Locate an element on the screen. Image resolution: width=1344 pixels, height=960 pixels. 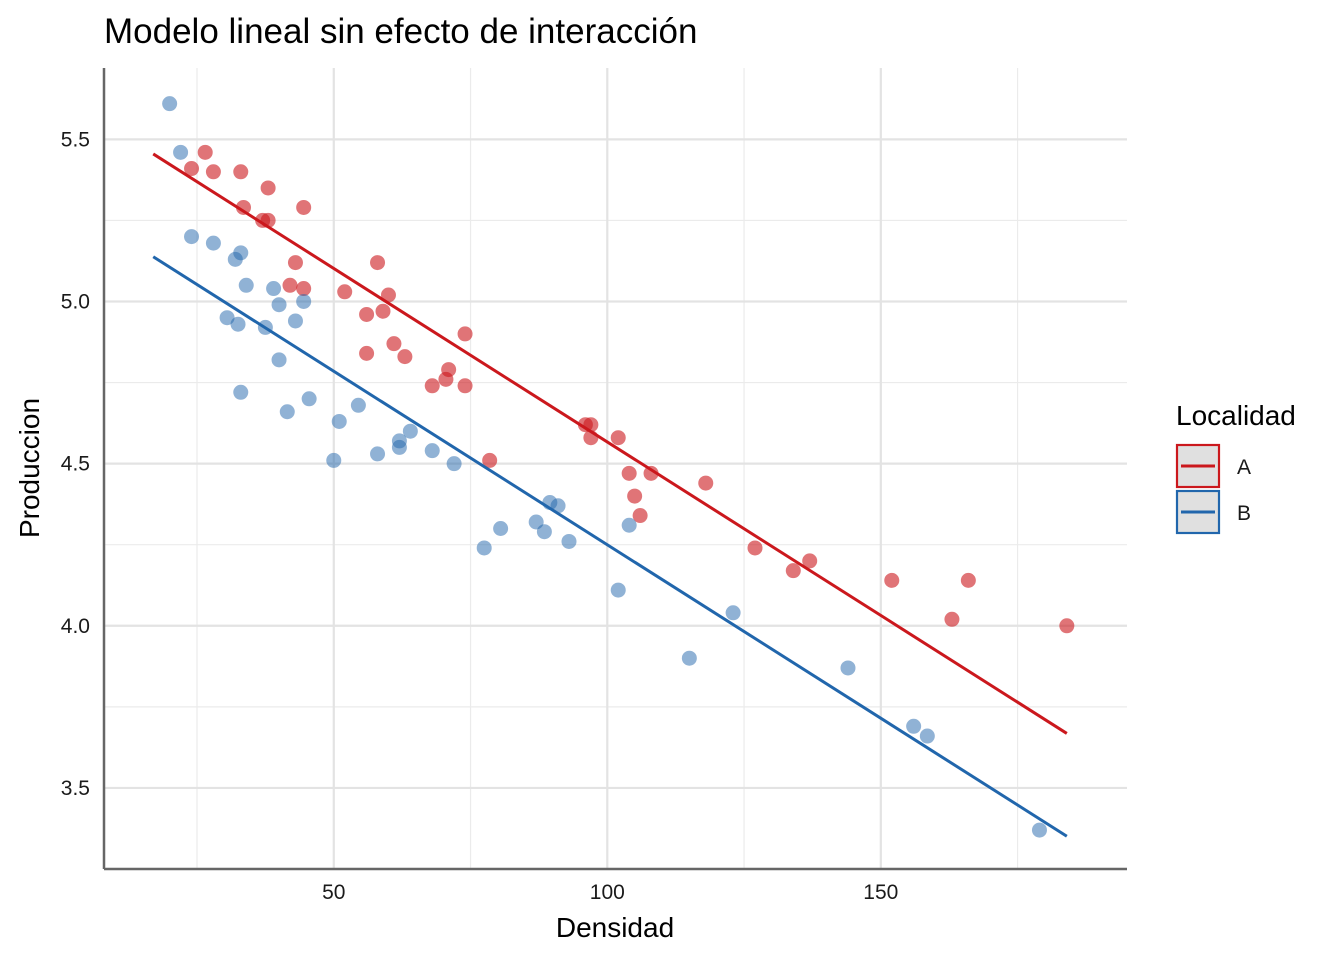
x-tick-label: 150 is located at coordinates (880, 892).